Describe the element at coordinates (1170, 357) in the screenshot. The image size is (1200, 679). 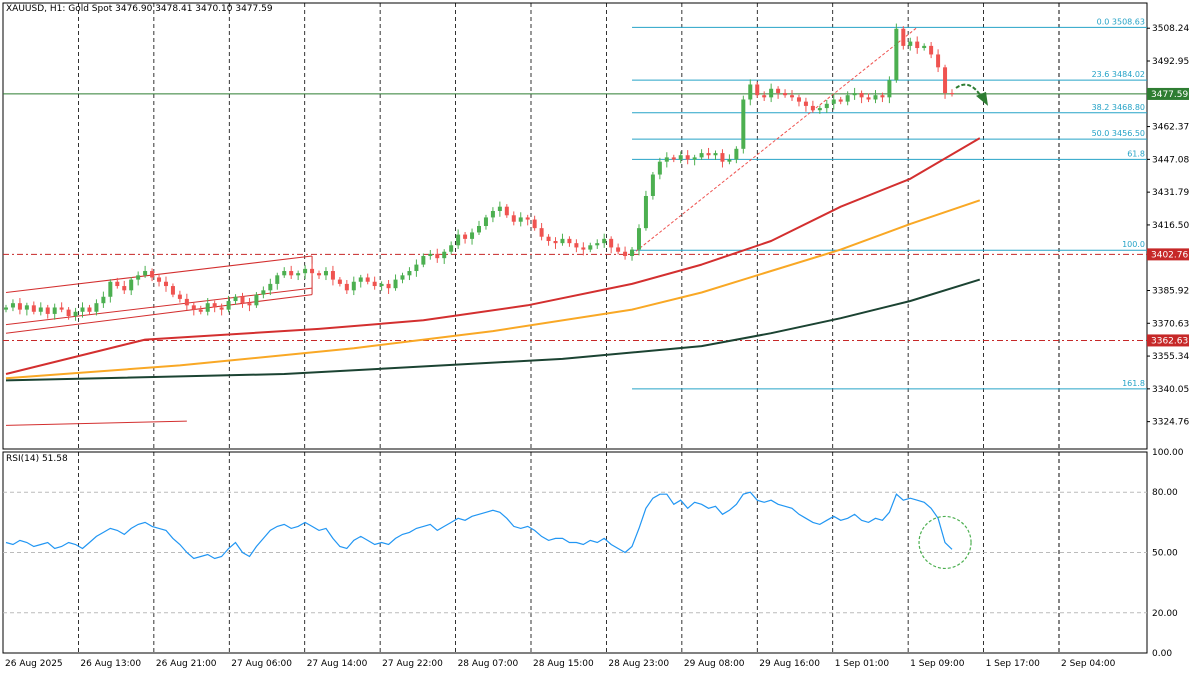
I see `y-tick-label: 3355.34` at that location.